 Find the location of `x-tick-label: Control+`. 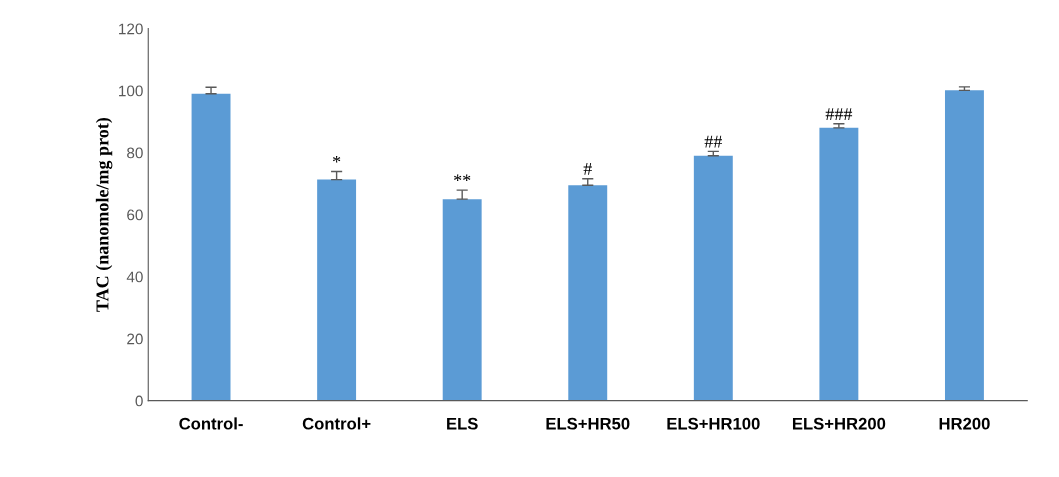

x-tick-label: Control+ is located at coordinates (336, 423).